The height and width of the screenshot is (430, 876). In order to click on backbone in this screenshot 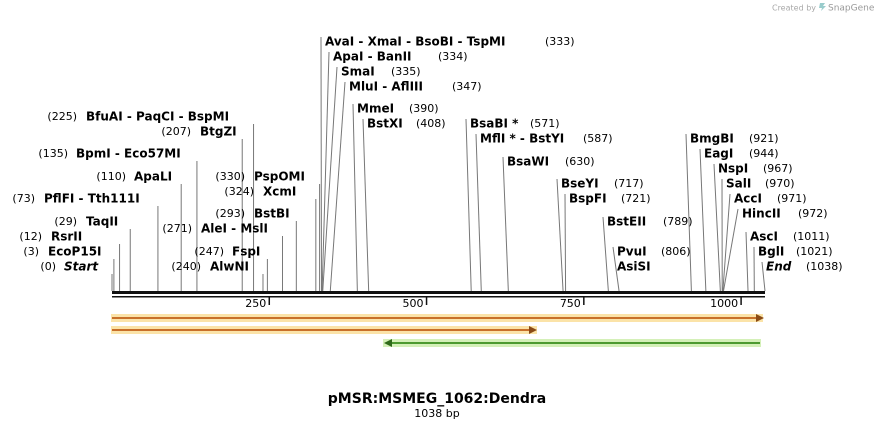, I will do `click(438, 292)`.